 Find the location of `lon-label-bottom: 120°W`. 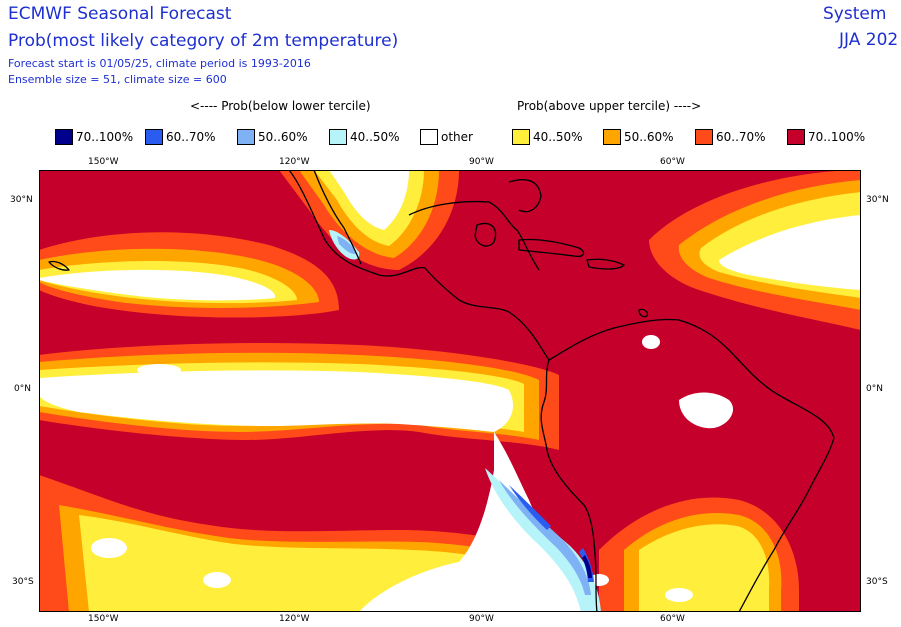

lon-label-bottom: 120°W is located at coordinates (294, 619).